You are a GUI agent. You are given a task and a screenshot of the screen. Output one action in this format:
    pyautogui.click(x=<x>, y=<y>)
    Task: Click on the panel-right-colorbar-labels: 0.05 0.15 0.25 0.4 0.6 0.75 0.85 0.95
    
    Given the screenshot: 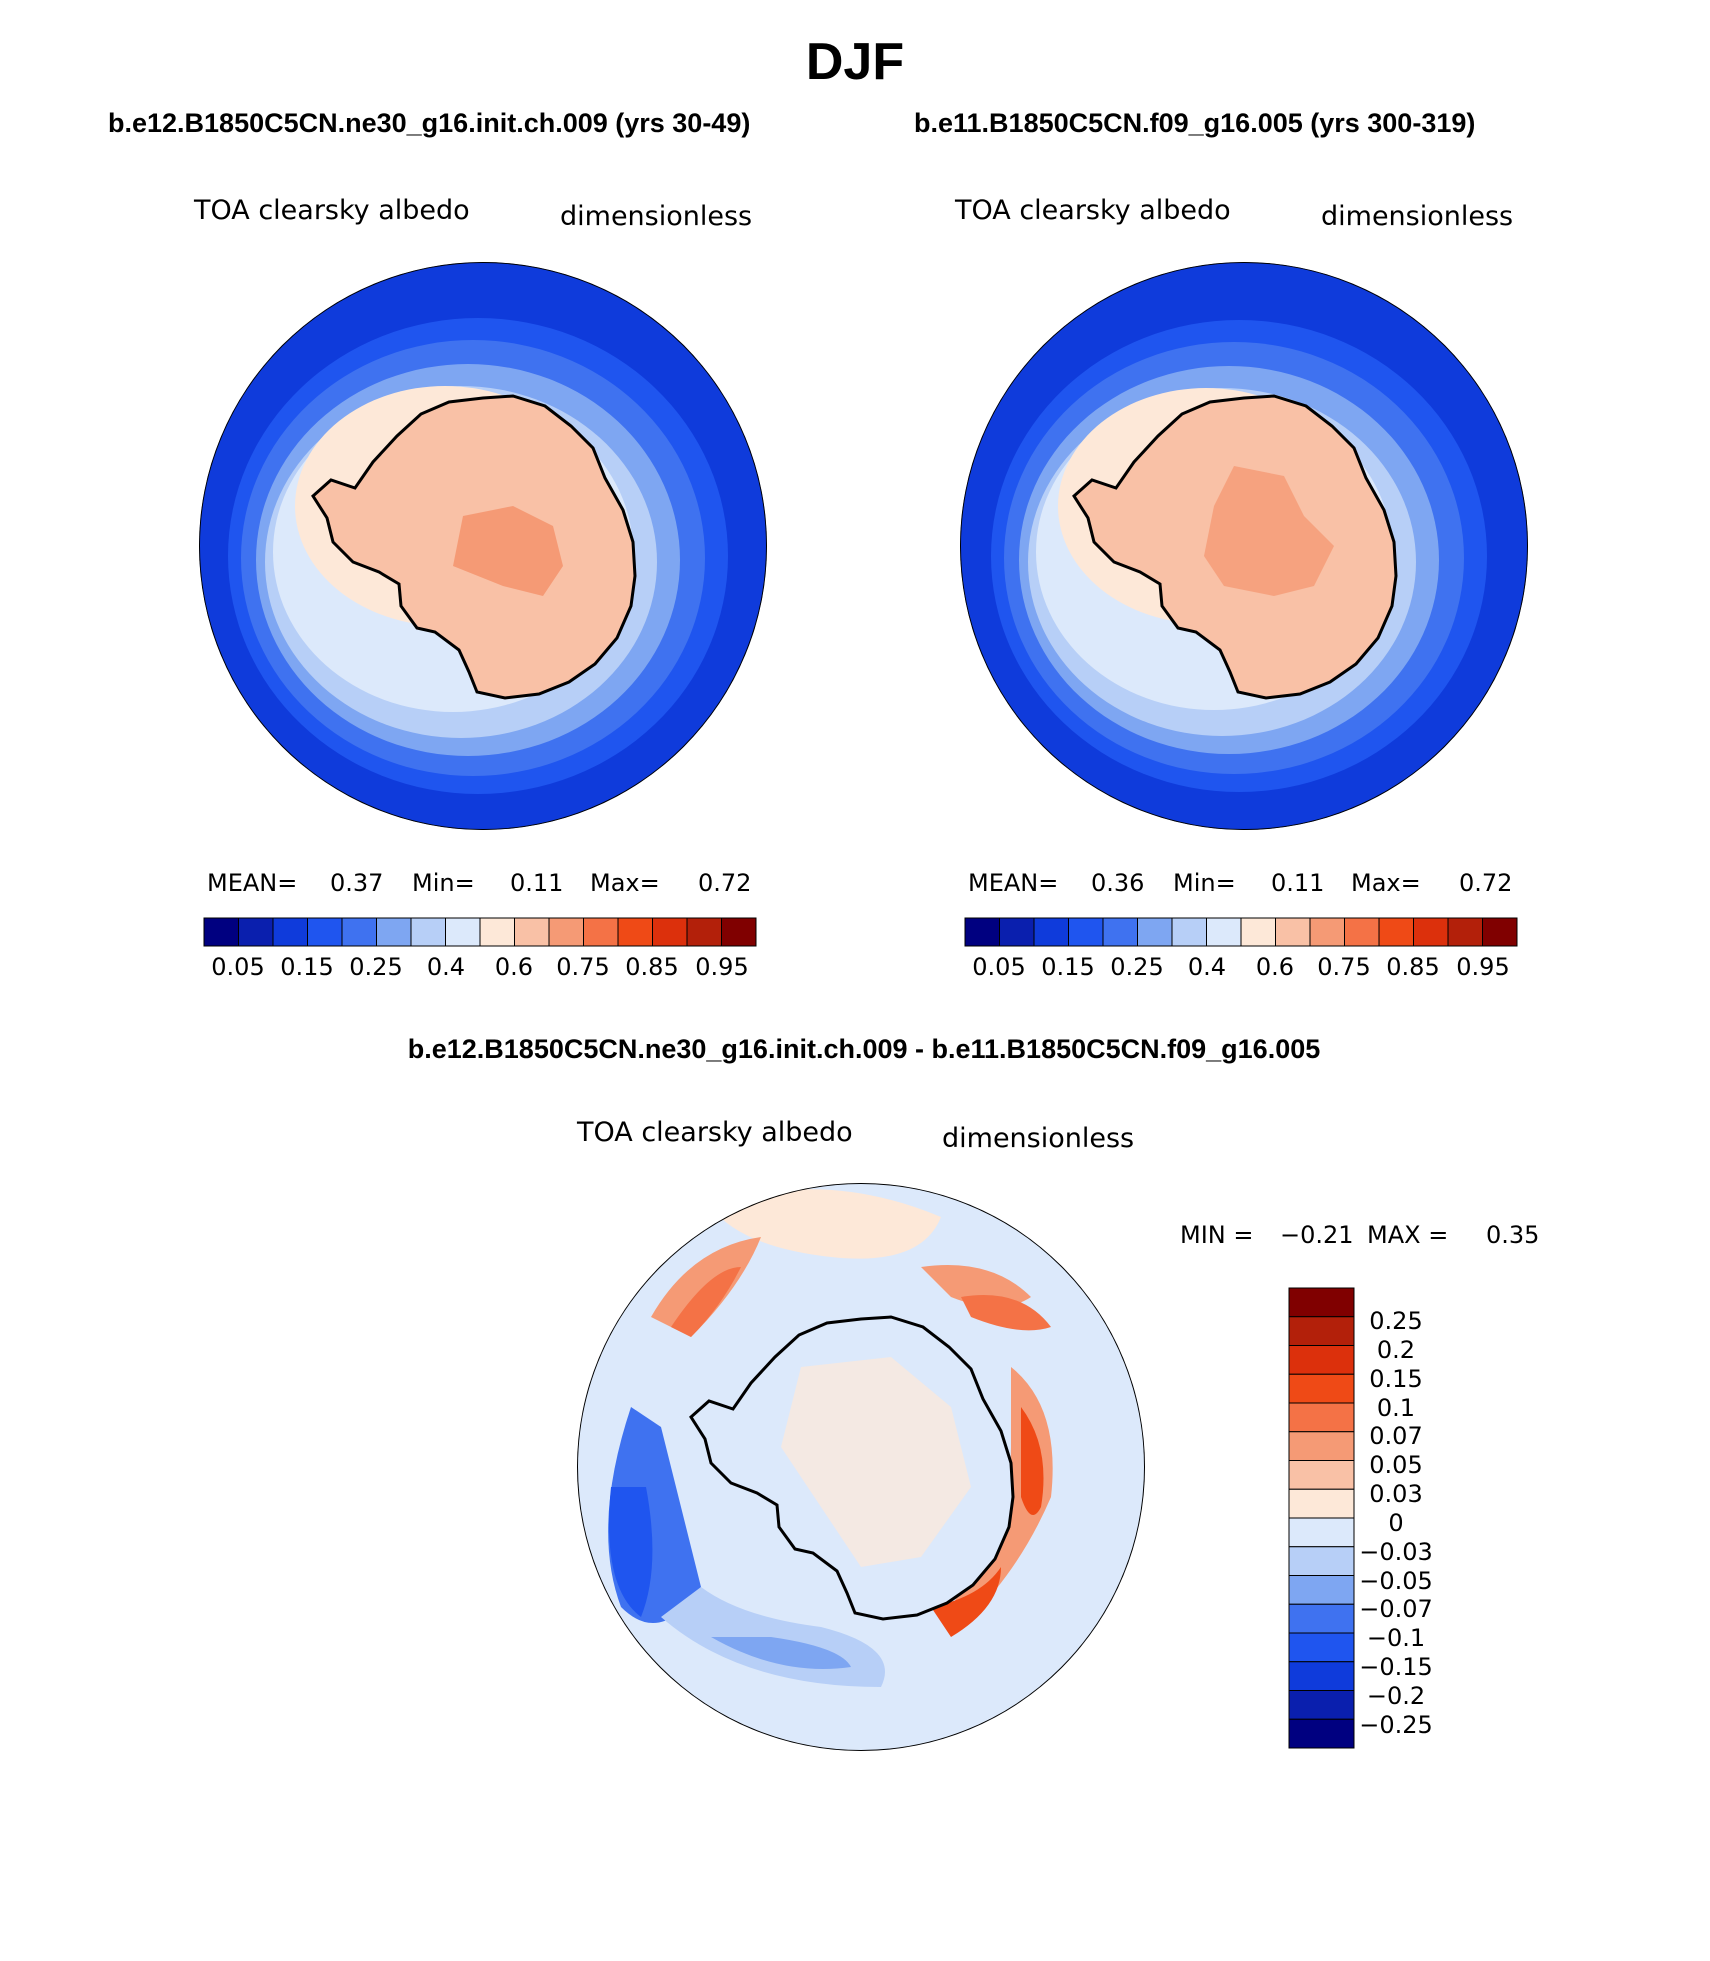 What is the action you would take?
    pyautogui.click(x=1240, y=967)
    